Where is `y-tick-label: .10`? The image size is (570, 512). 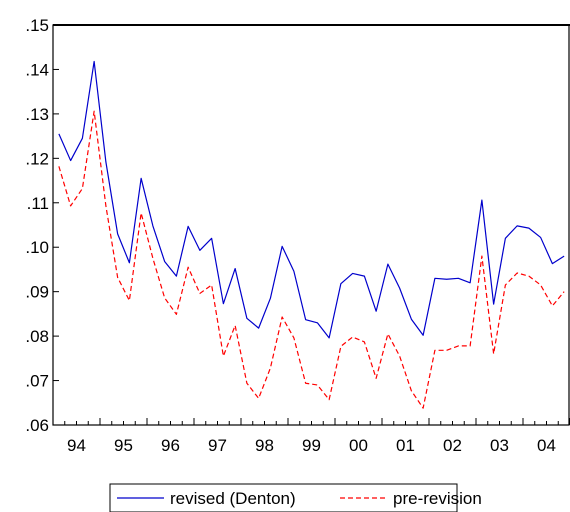
y-tick-label: .10 is located at coordinates (37, 247).